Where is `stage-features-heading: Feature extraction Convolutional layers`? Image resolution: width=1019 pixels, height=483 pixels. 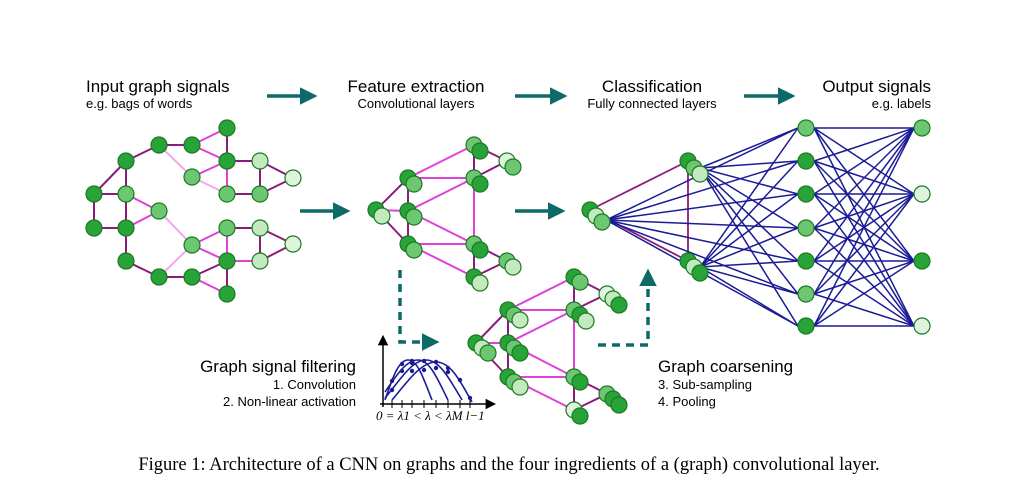
stage-features-heading: Feature extraction Convolutional layers is located at coordinates (415, 94).